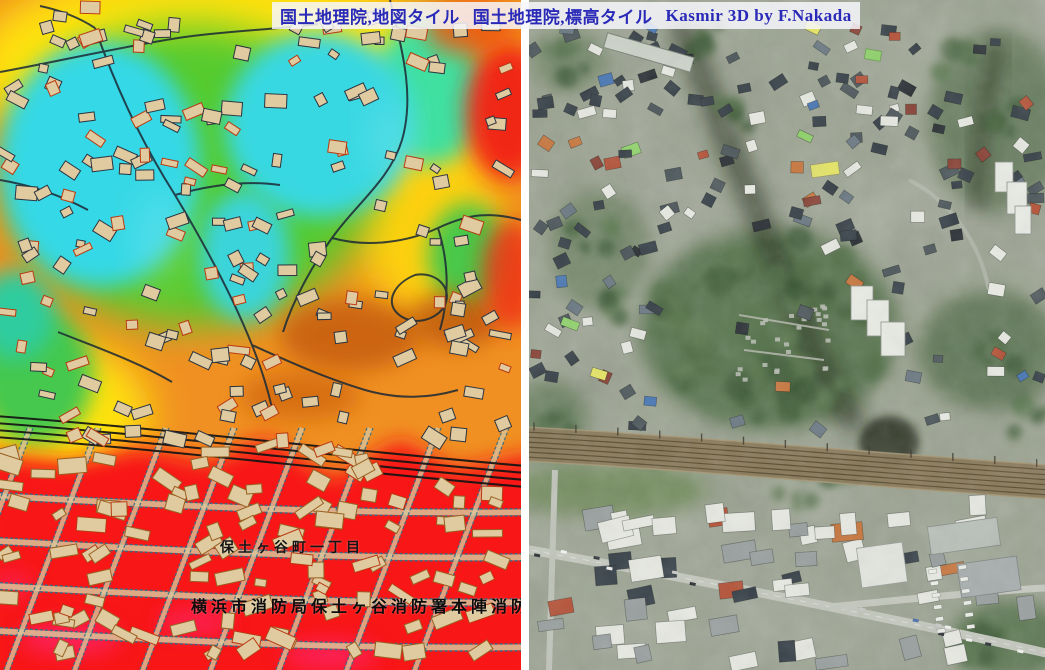 The image size is (1045, 670). I want to click on panel-divider, so click(525, 335).